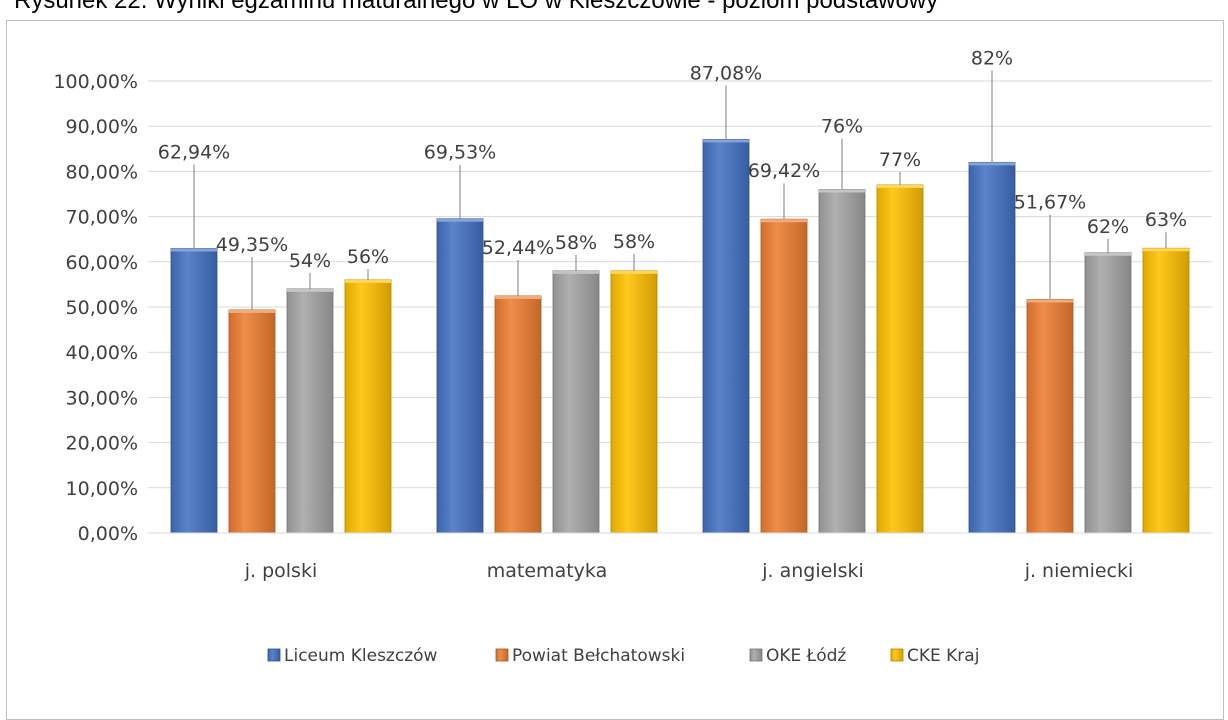 Image resolution: width=1228 pixels, height=720 pixels. I want to click on data-label: 63%, so click(1166, 220).